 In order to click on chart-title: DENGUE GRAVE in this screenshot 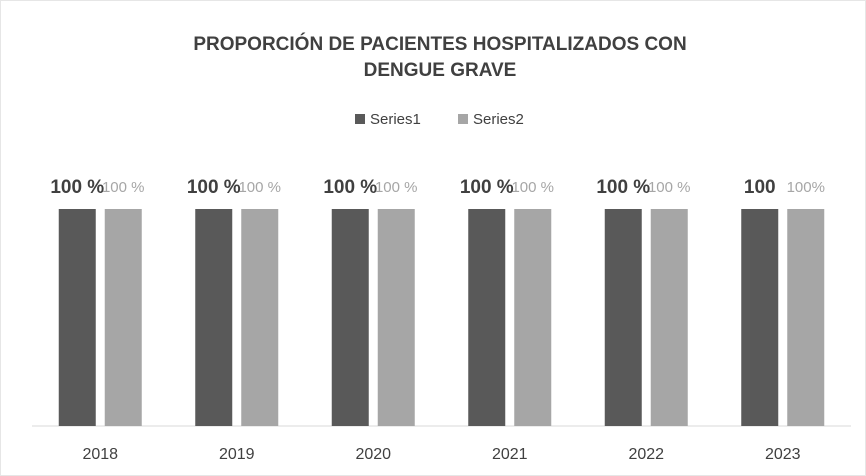, I will do `click(440, 70)`.